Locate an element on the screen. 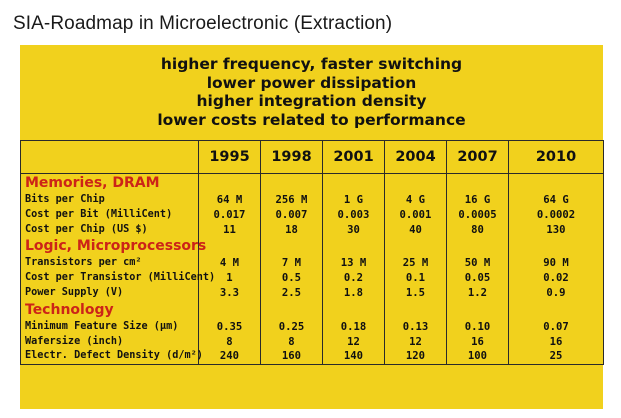 The height and width of the screenshot is (418, 621). goal-line: lower costs related to performance is located at coordinates (311, 119).